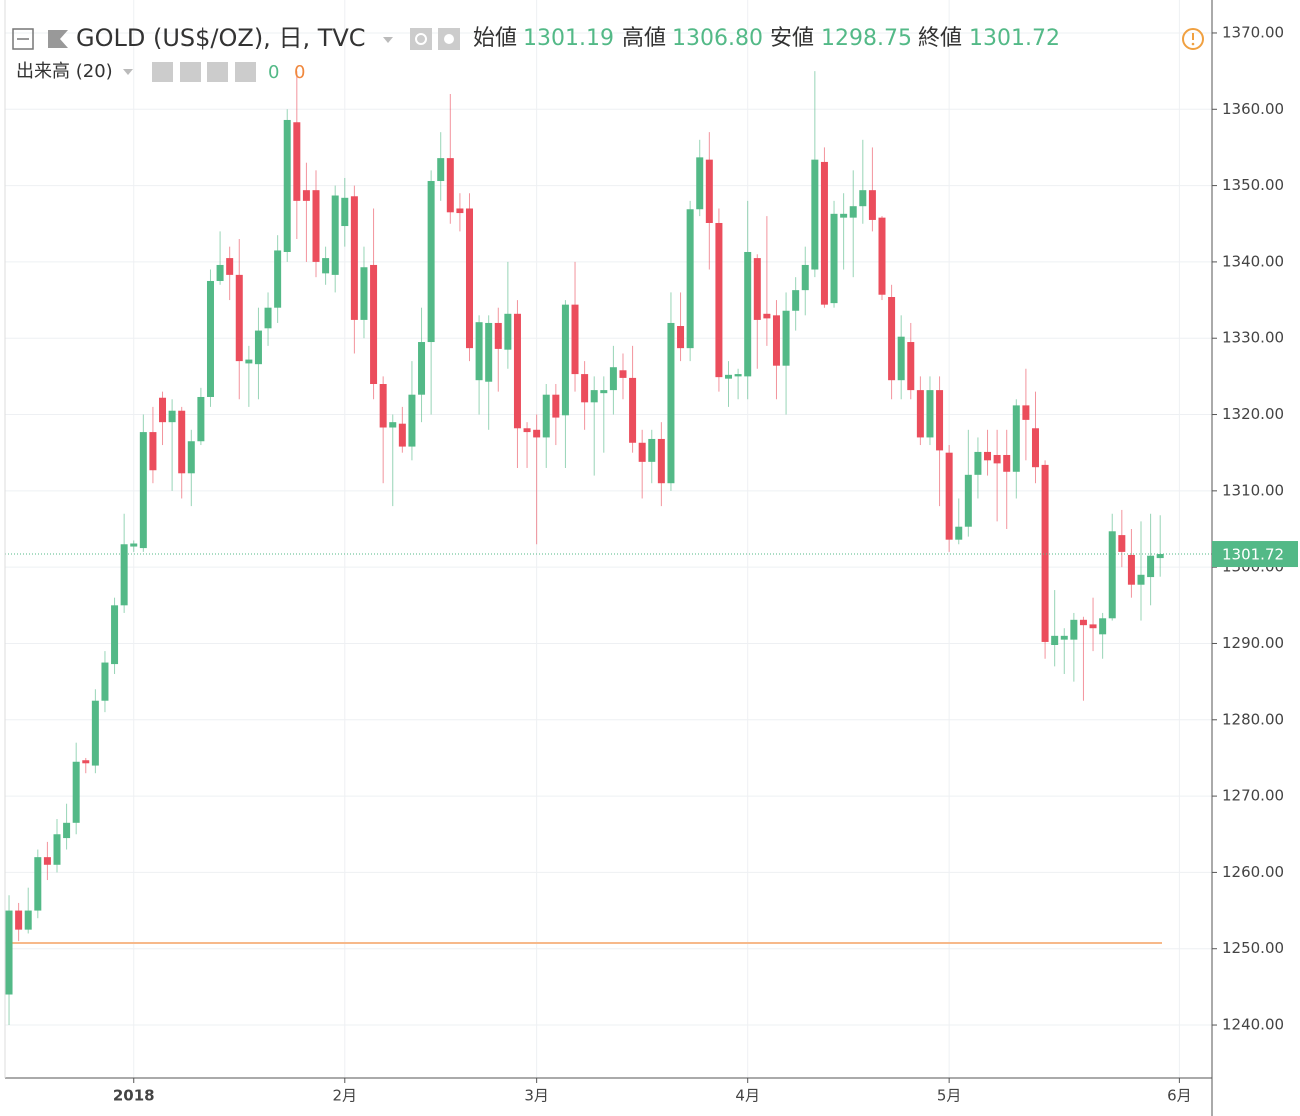  What do you see at coordinates (23, 39) in the screenshot?
I see `collapse-icon` at bounding box center [23, 39].